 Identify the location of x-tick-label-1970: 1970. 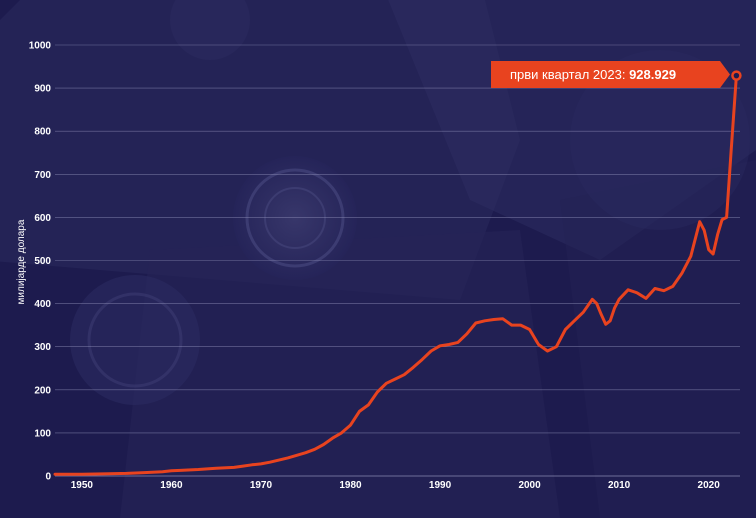
(261, 485).